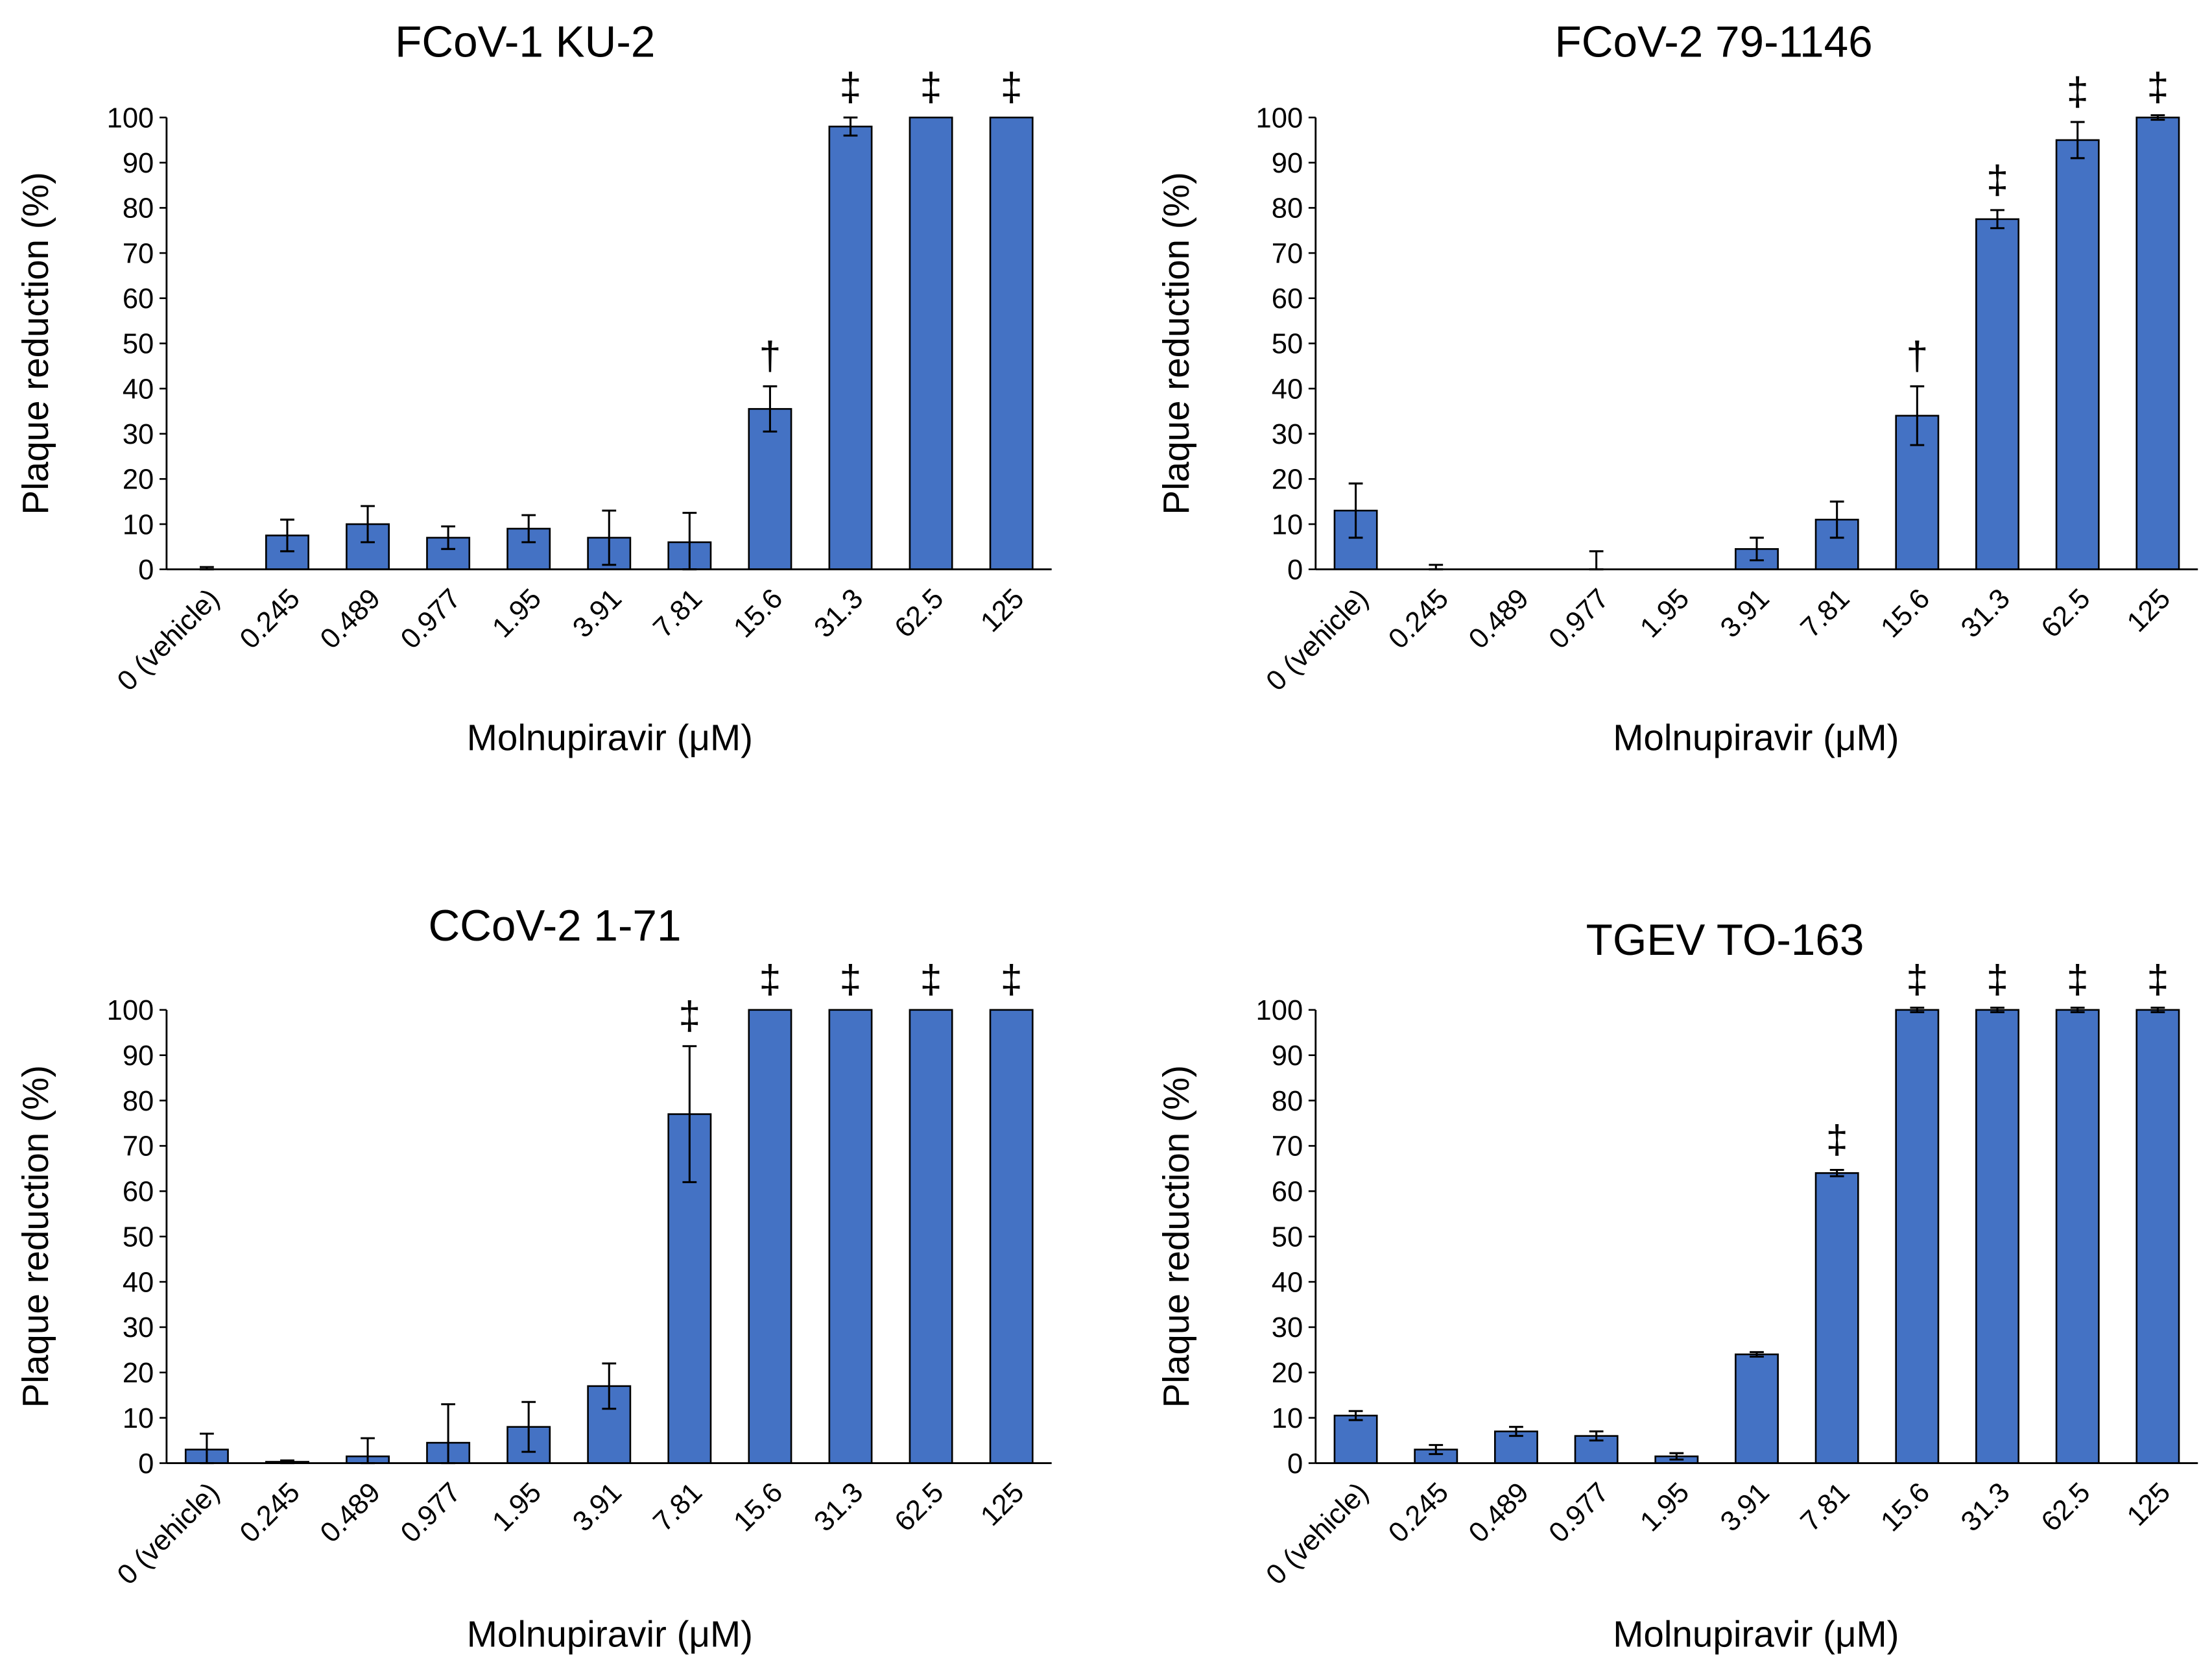  Describe the element at coordinates (525, 42) in the screenshot. I see `chart-title: FCoV-1 KU-2` at that location.